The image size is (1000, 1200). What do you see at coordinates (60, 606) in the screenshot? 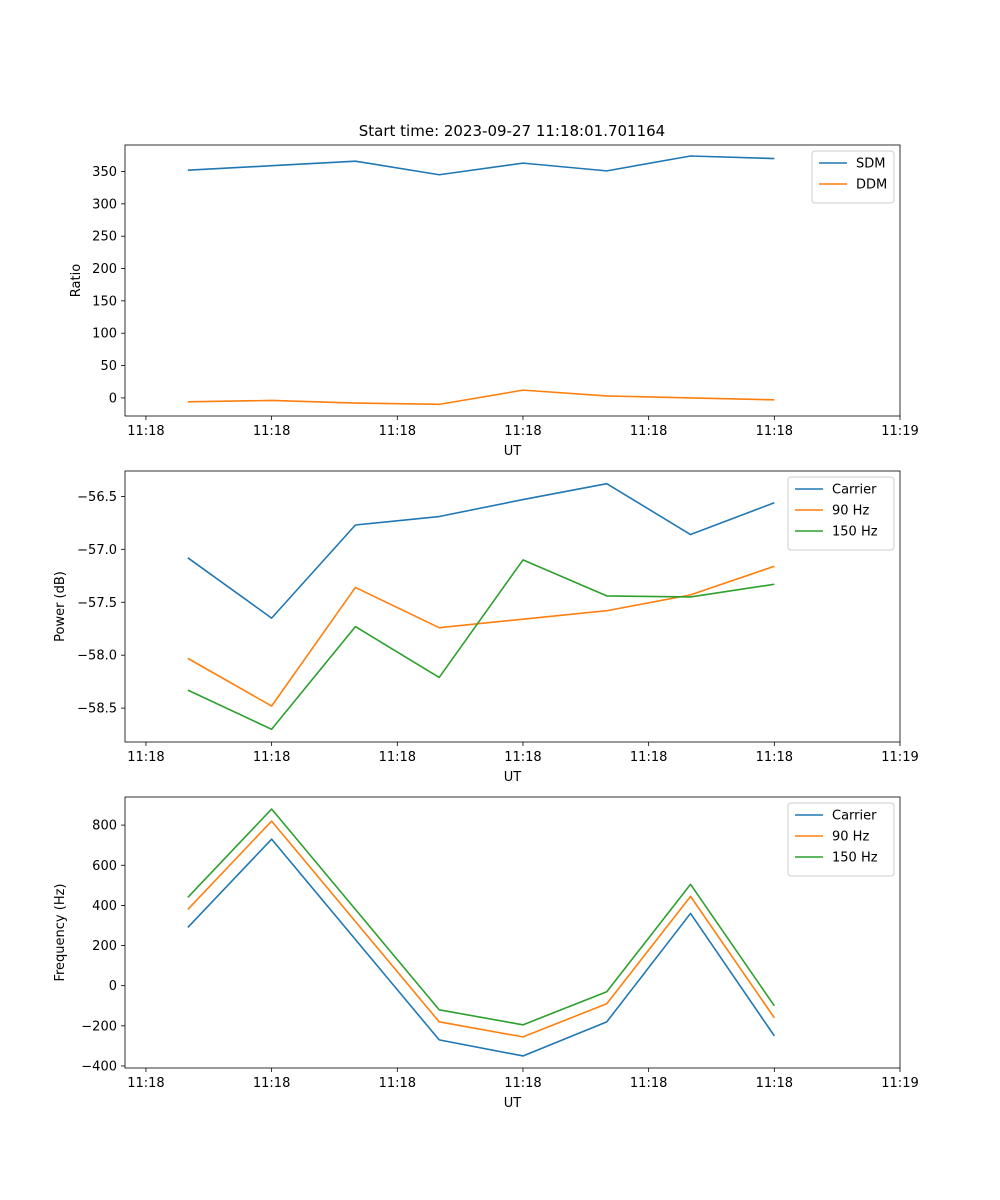
I see `y-axis-label: Power (dB)` at bounding box center [60, 606].